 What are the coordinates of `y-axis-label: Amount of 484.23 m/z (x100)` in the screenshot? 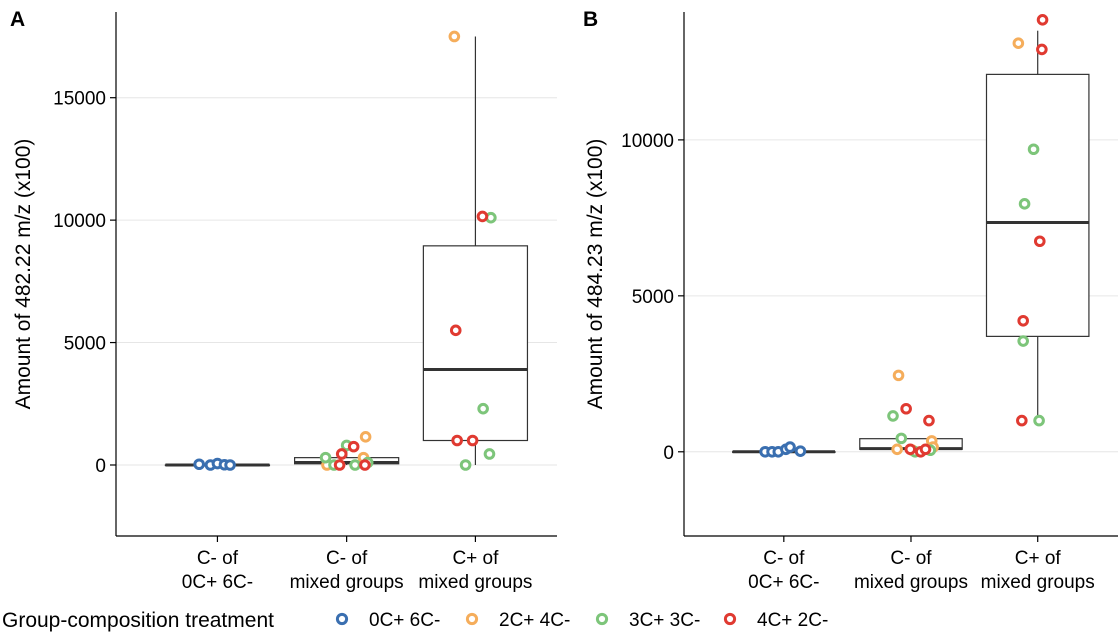 It's located at (595, 274).